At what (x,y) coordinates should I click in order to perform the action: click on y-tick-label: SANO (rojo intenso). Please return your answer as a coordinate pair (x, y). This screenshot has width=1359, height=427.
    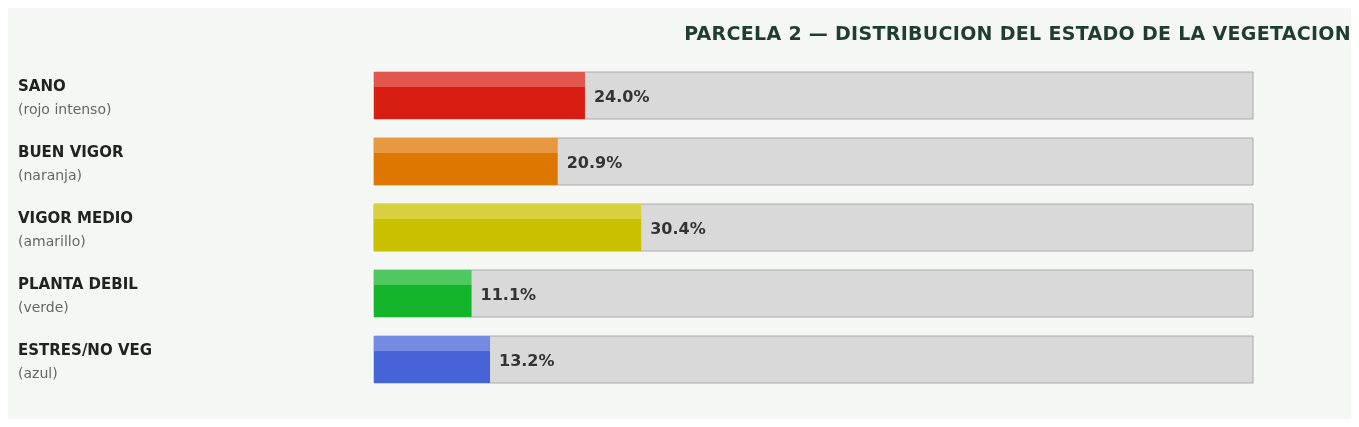
    Looking at the image, I should click on (65, 97).